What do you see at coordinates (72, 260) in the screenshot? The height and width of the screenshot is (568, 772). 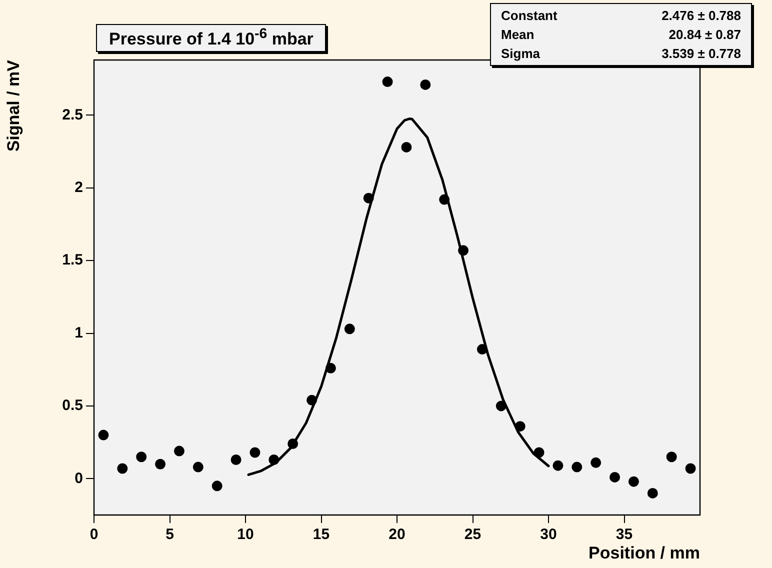 I see `y-tick-label: 1.5` at bounding box center [72, 260].